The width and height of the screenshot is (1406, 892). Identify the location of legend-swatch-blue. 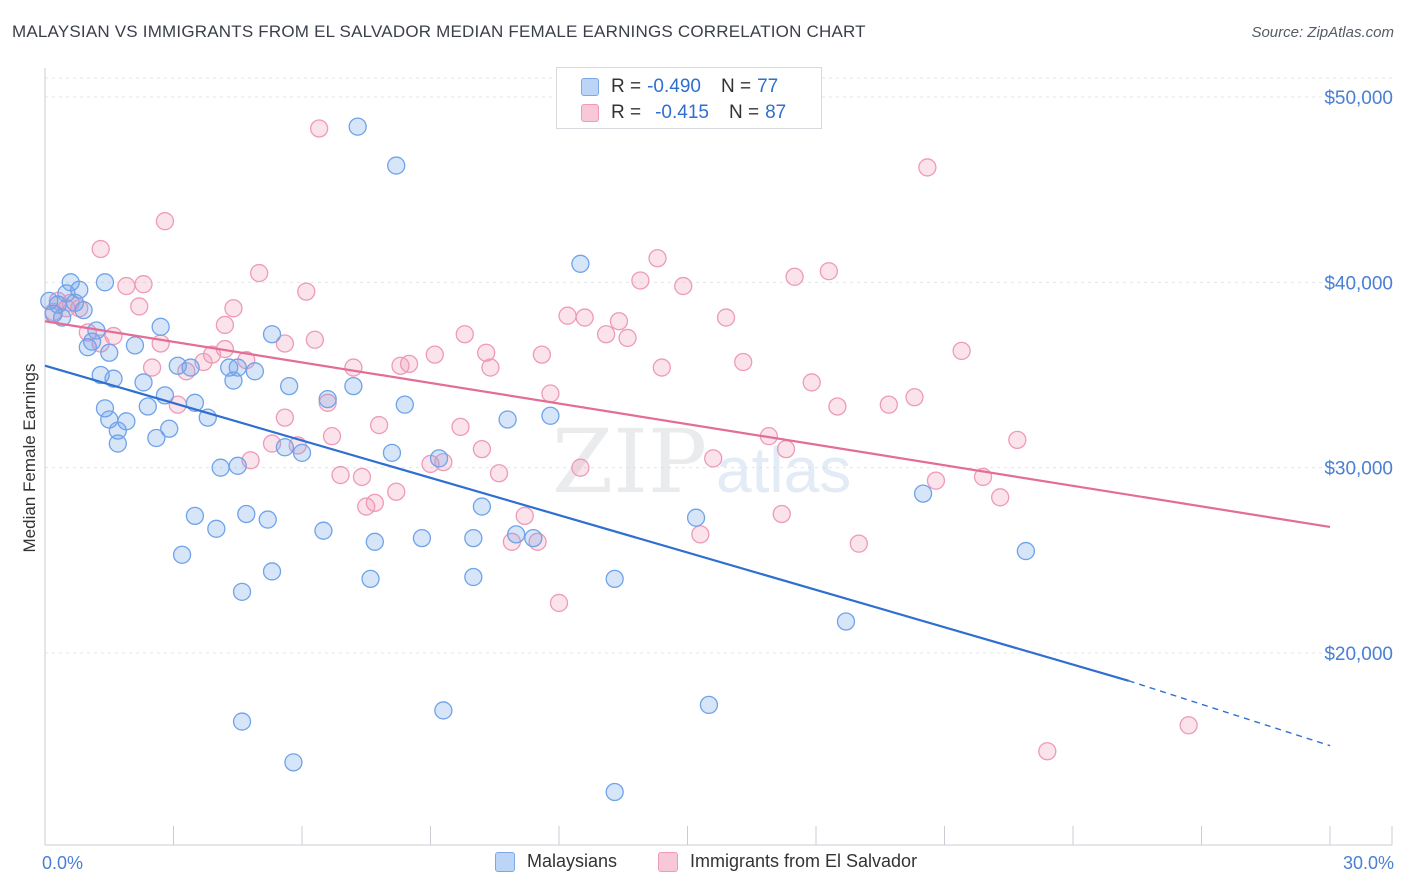
(505, 861).